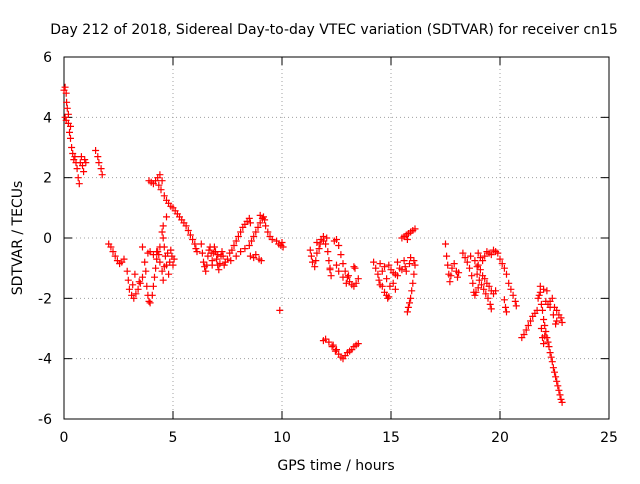 This screenshot has height=484, width=640. I want to click on y-tick-label: 6, so click(47, 58).